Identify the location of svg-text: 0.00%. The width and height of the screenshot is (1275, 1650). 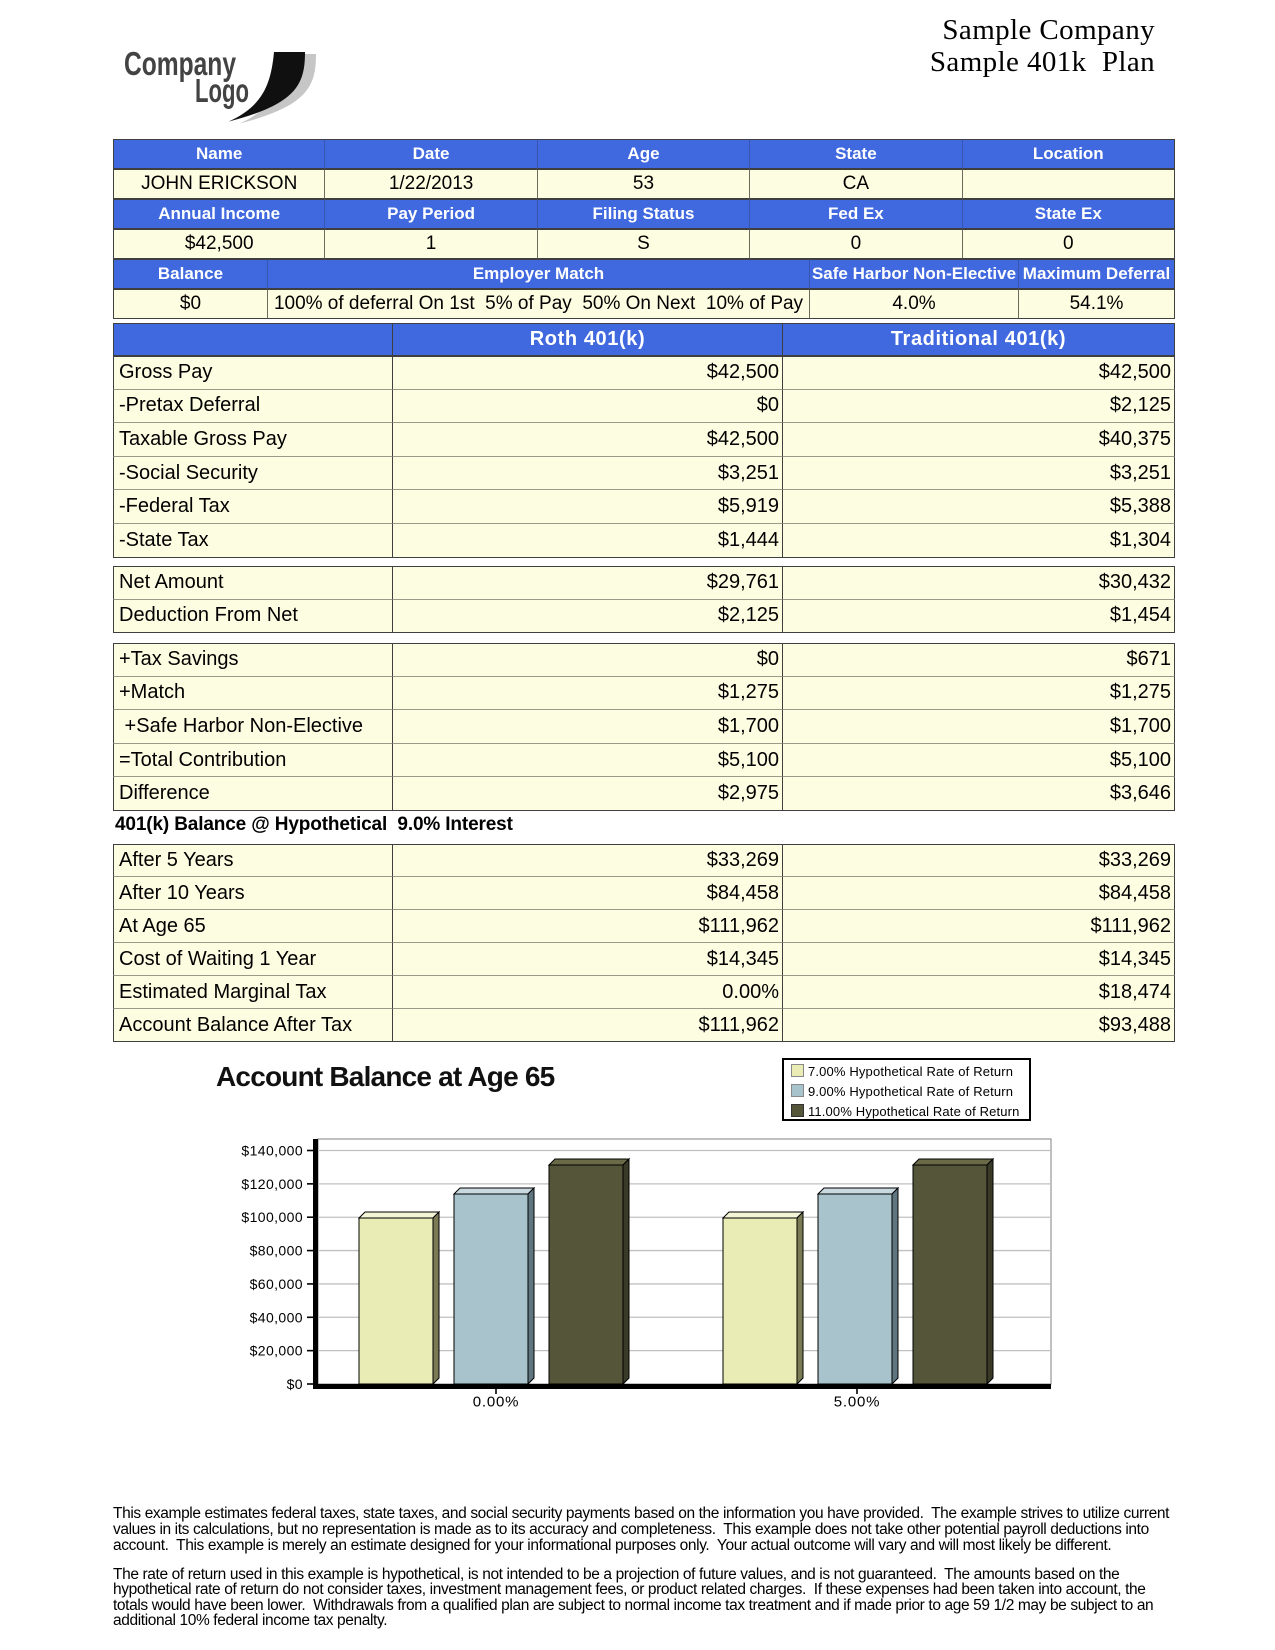
(496, 1402).